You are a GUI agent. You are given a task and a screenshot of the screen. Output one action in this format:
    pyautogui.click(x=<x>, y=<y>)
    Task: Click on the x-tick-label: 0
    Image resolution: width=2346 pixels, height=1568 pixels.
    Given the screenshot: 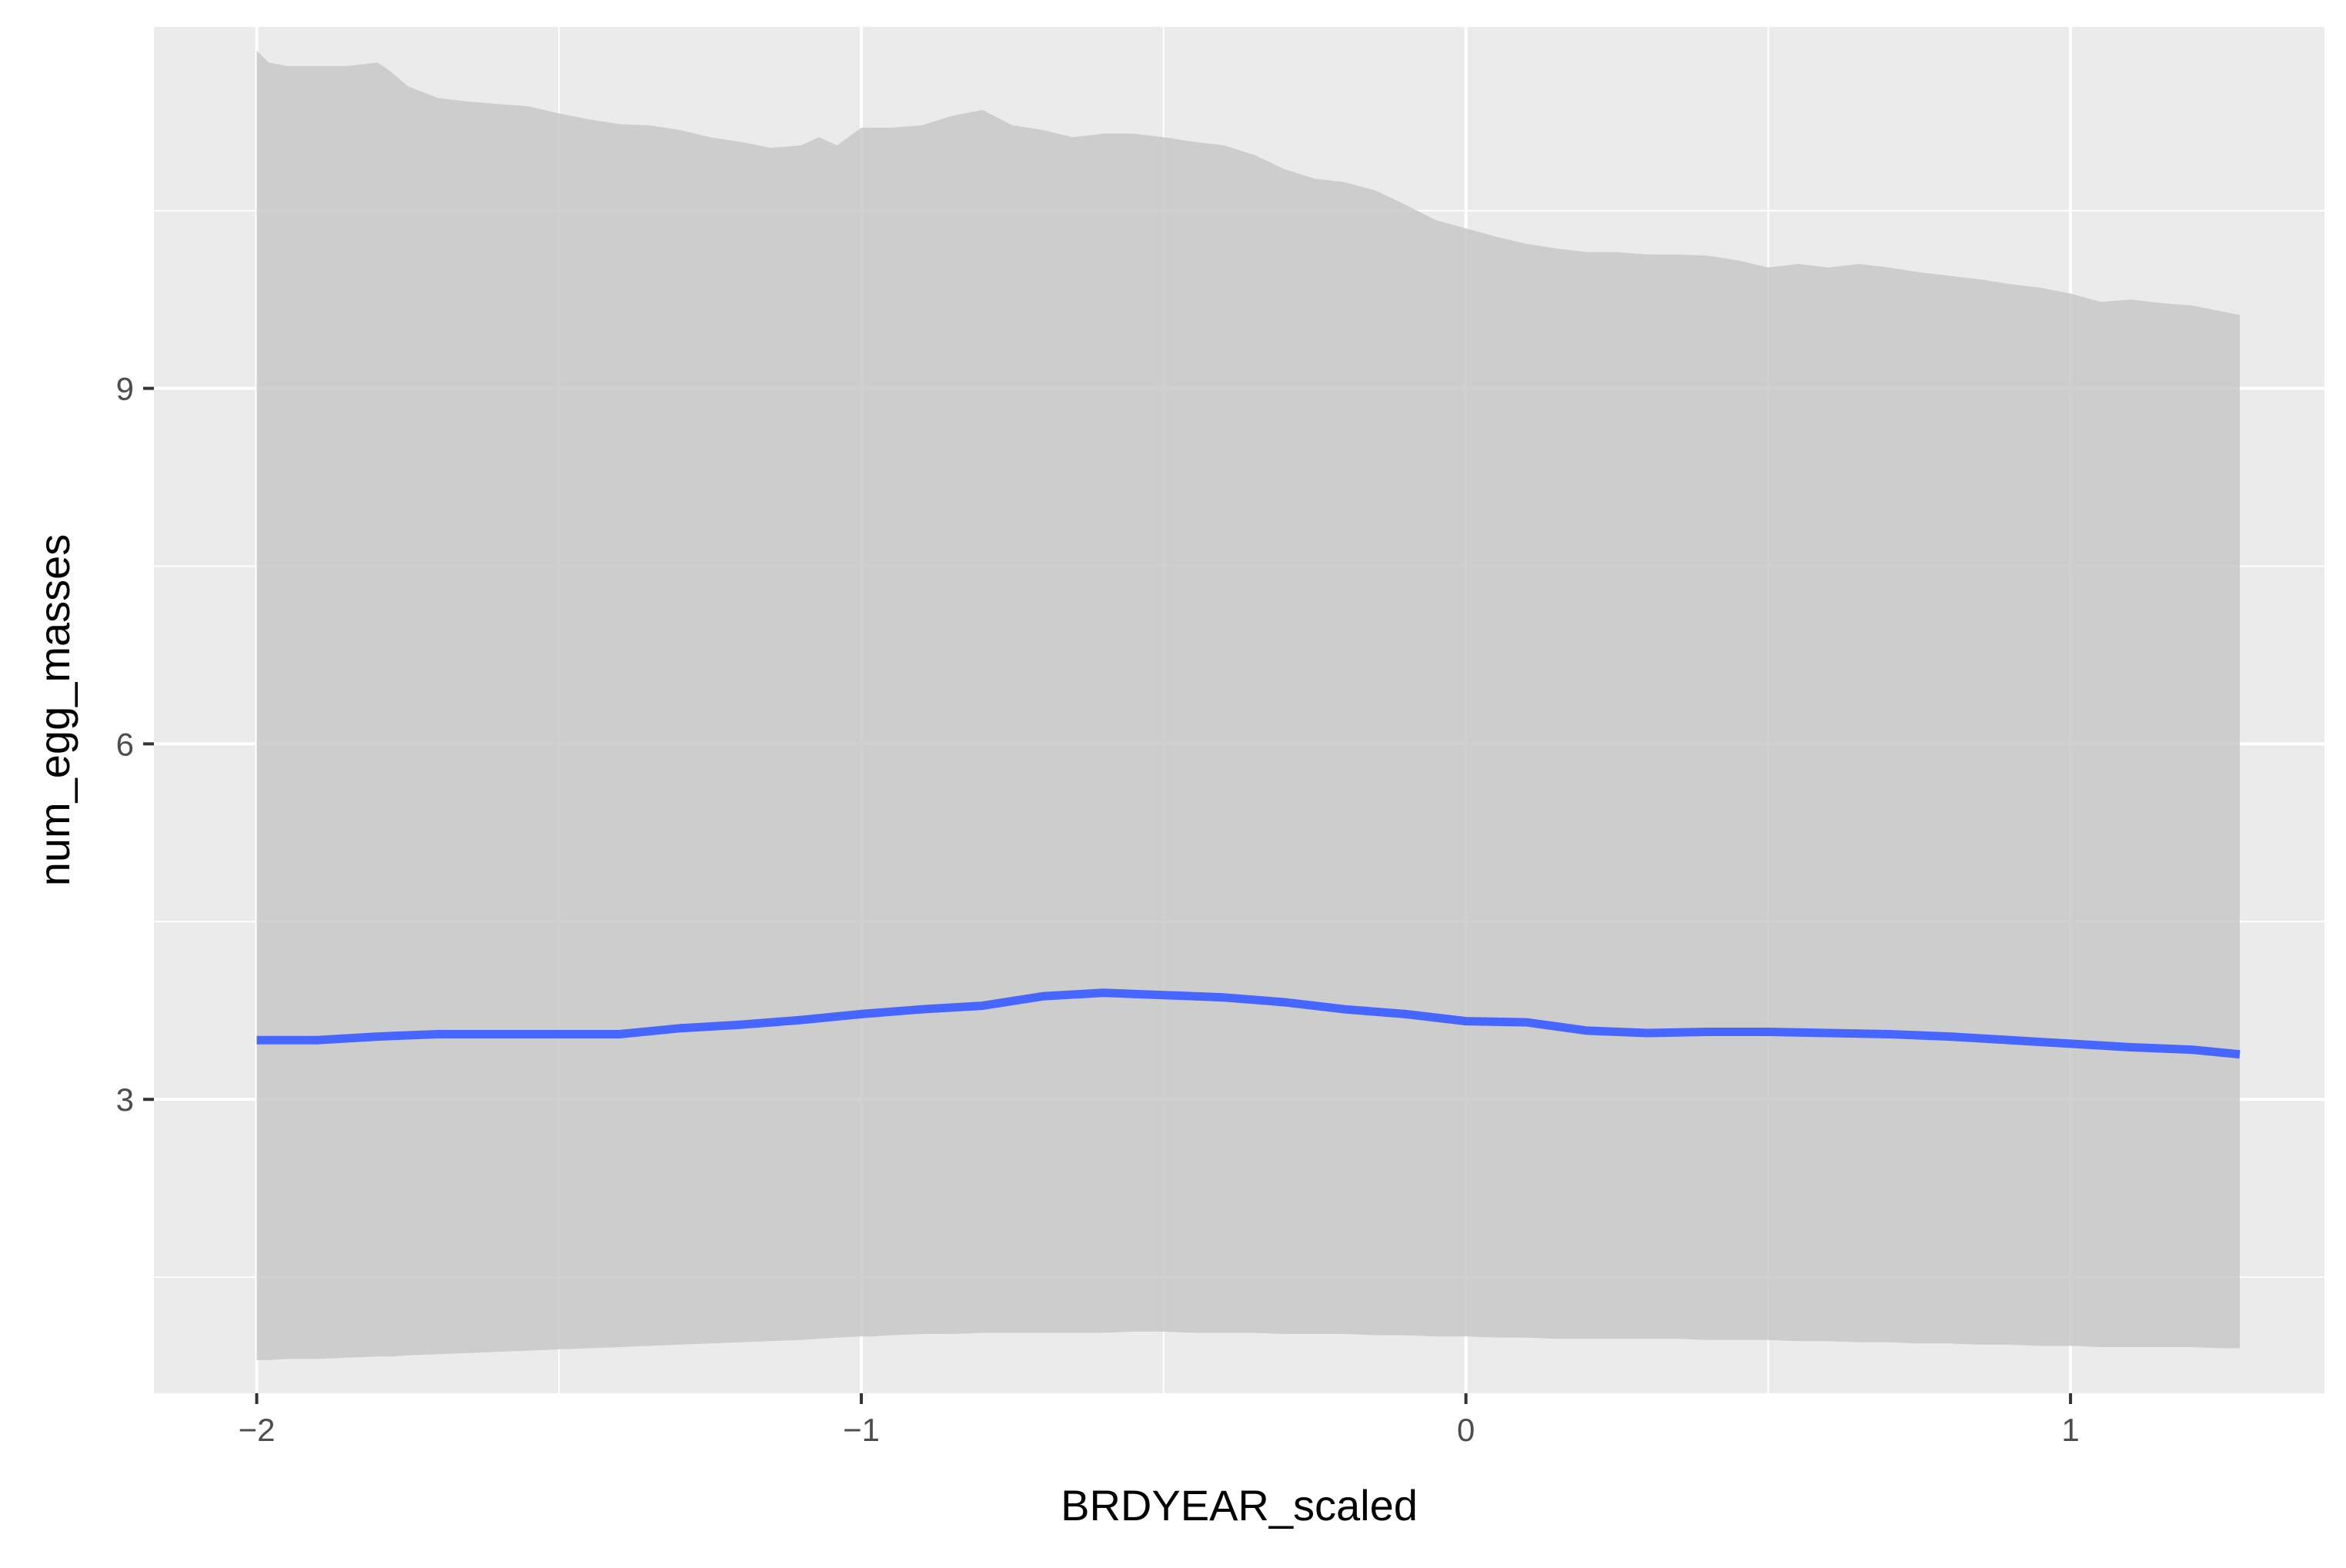 What is the action you would take?
    pyautogui.click(x=1466, y=1430)
    